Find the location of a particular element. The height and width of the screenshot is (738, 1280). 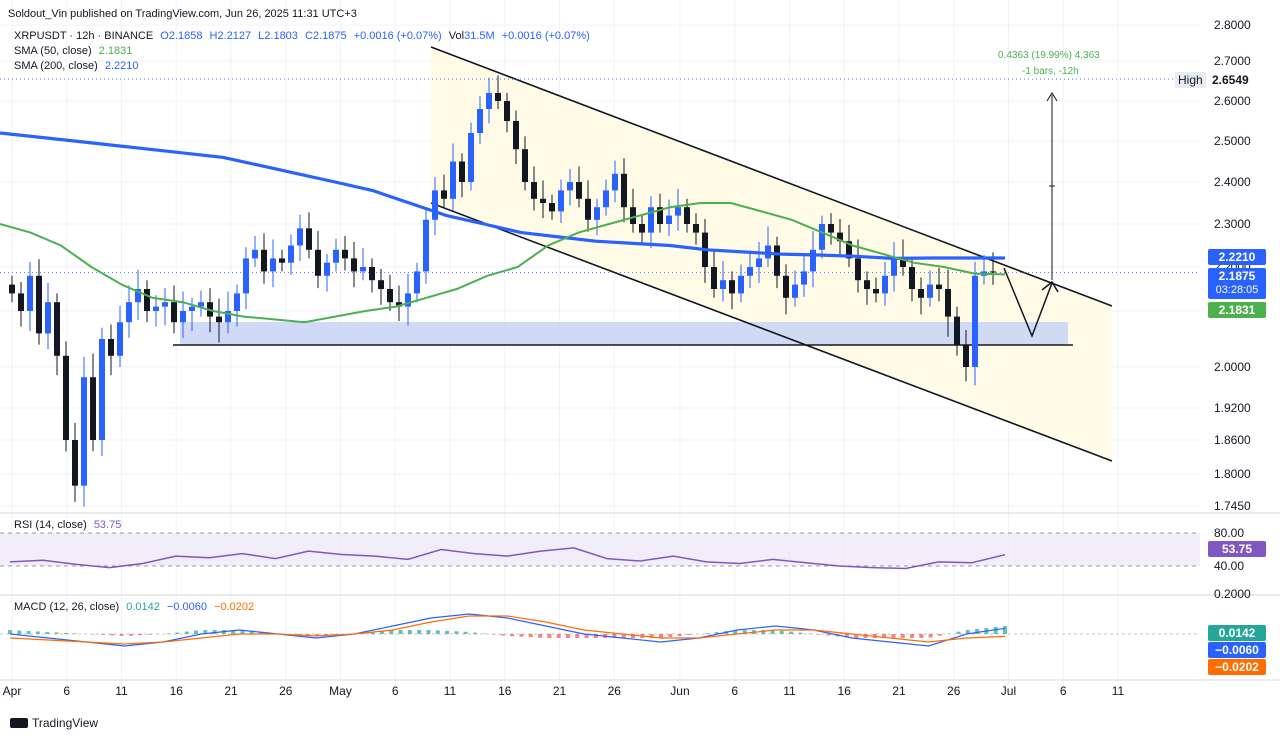

time-axis-label: 16 is located at coordinates (845, 691).